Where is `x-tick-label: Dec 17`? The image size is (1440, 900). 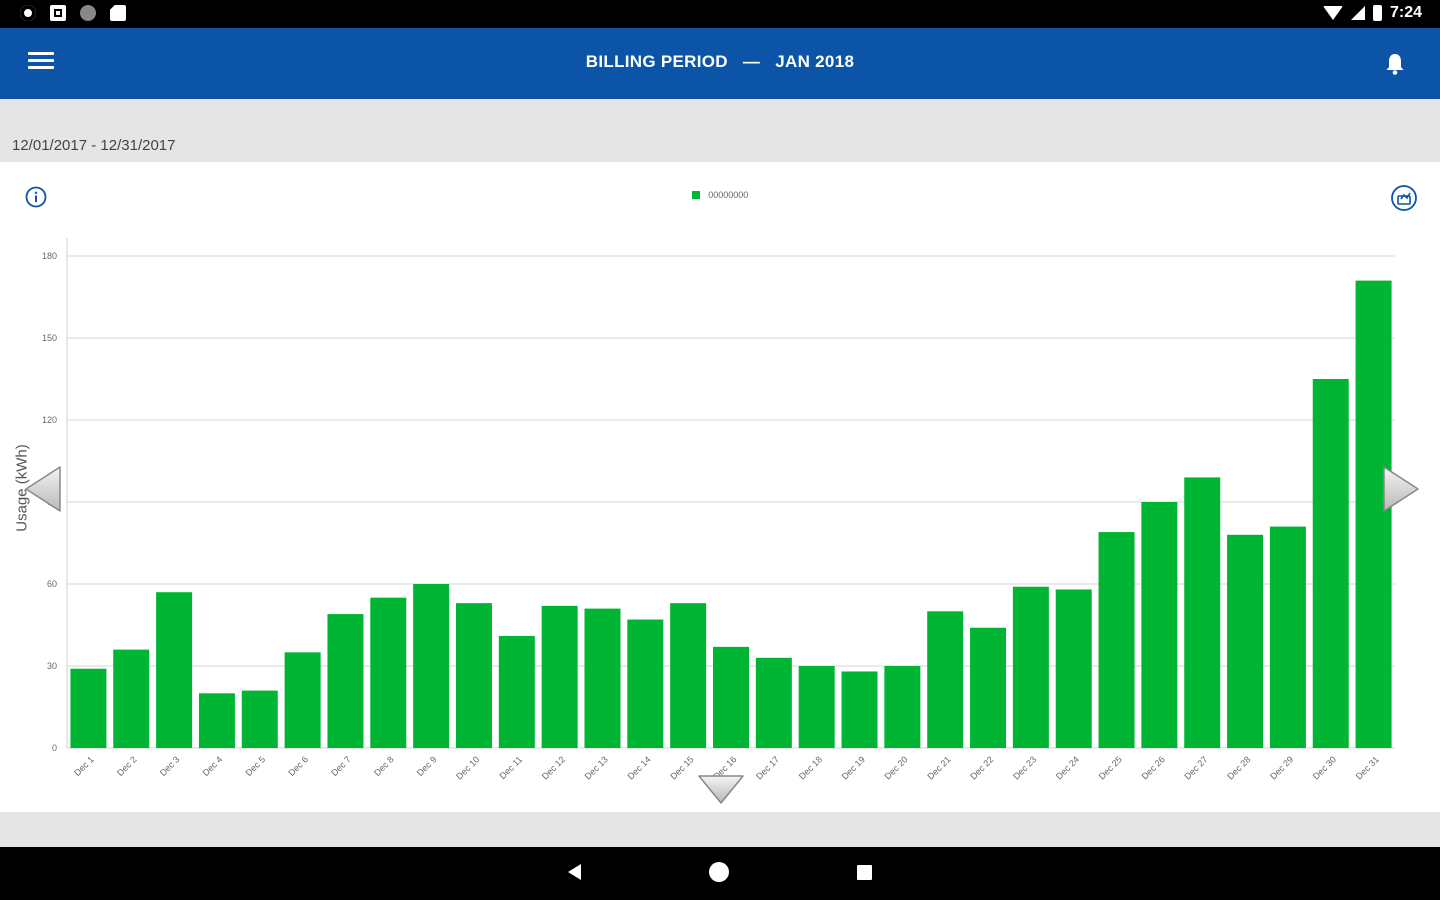 x-tick-label: Dec 17 is located at coordinates (767, 767).